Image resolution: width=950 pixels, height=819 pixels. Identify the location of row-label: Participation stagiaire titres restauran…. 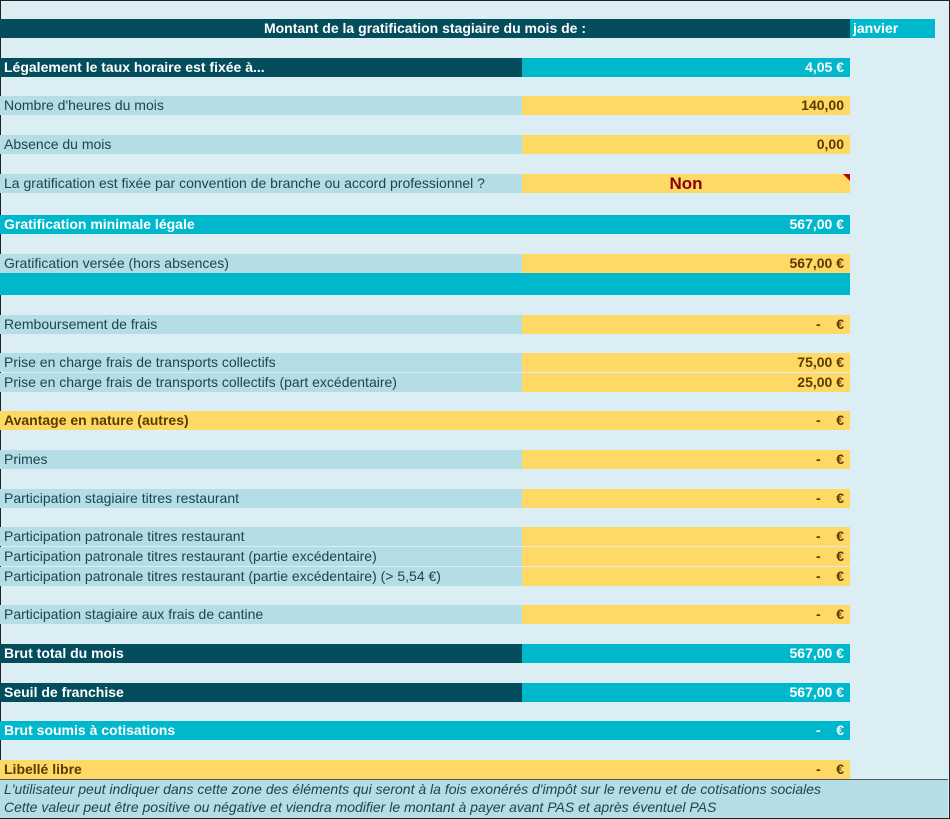
(261, 498).